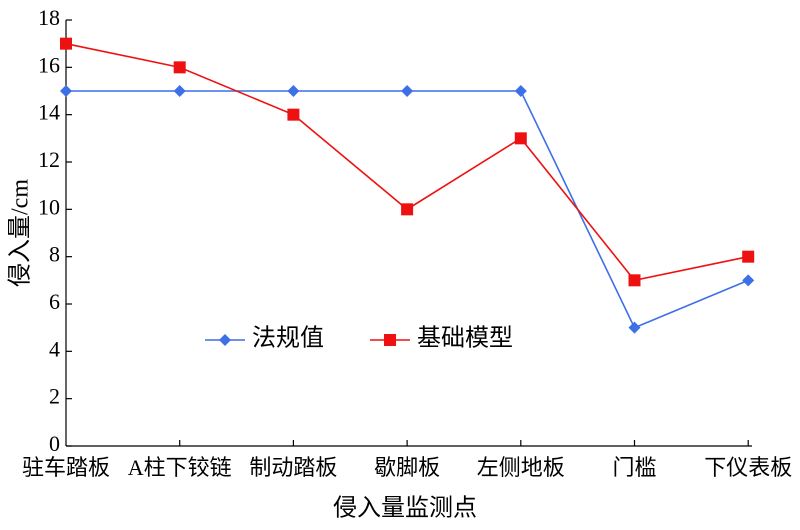 Image resolution: width=800 pixels, height=530 pixels. Describe the element at coordinates (748, 467) in the screenshot. I see `x-tick-label: 下仪表板` at that location.